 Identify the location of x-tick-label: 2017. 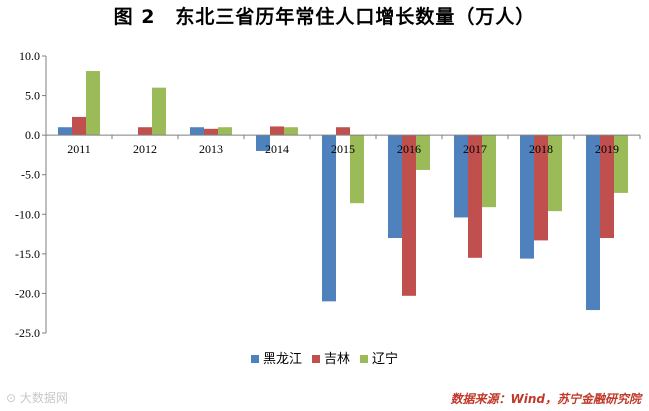
(475, 149).